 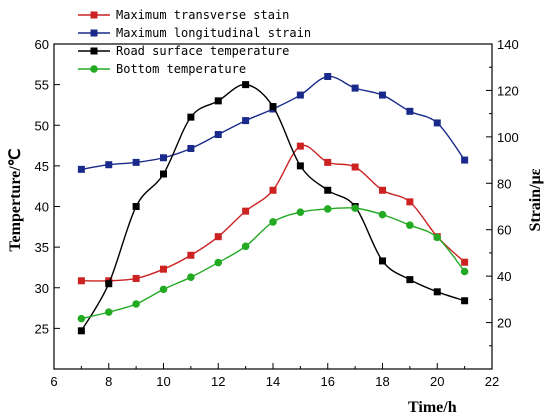 What do you see at coordinates (42, 288) in the screenshot?
I see `y-left-tick-label: 30` at bounding box center [42, 288].